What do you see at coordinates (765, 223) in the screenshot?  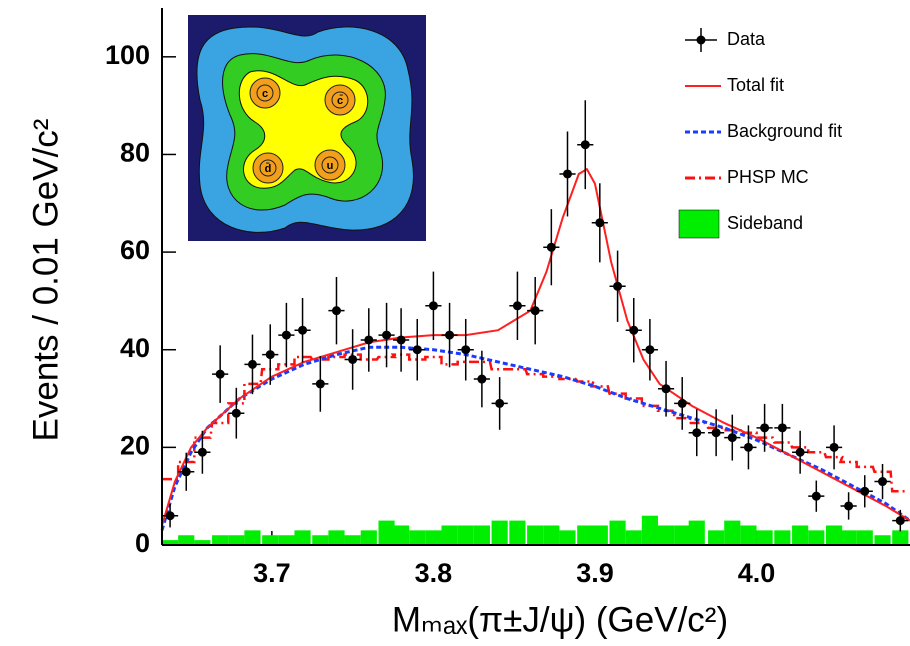 I see `legend-label: Sideband` at bounding box center [765, 223].